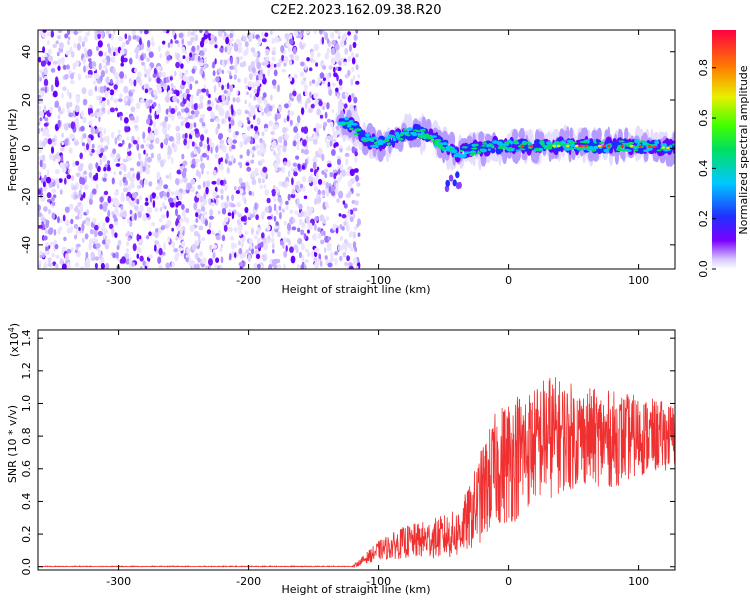  I want to click on y-tick-label: 0.0, so click(26, 567).